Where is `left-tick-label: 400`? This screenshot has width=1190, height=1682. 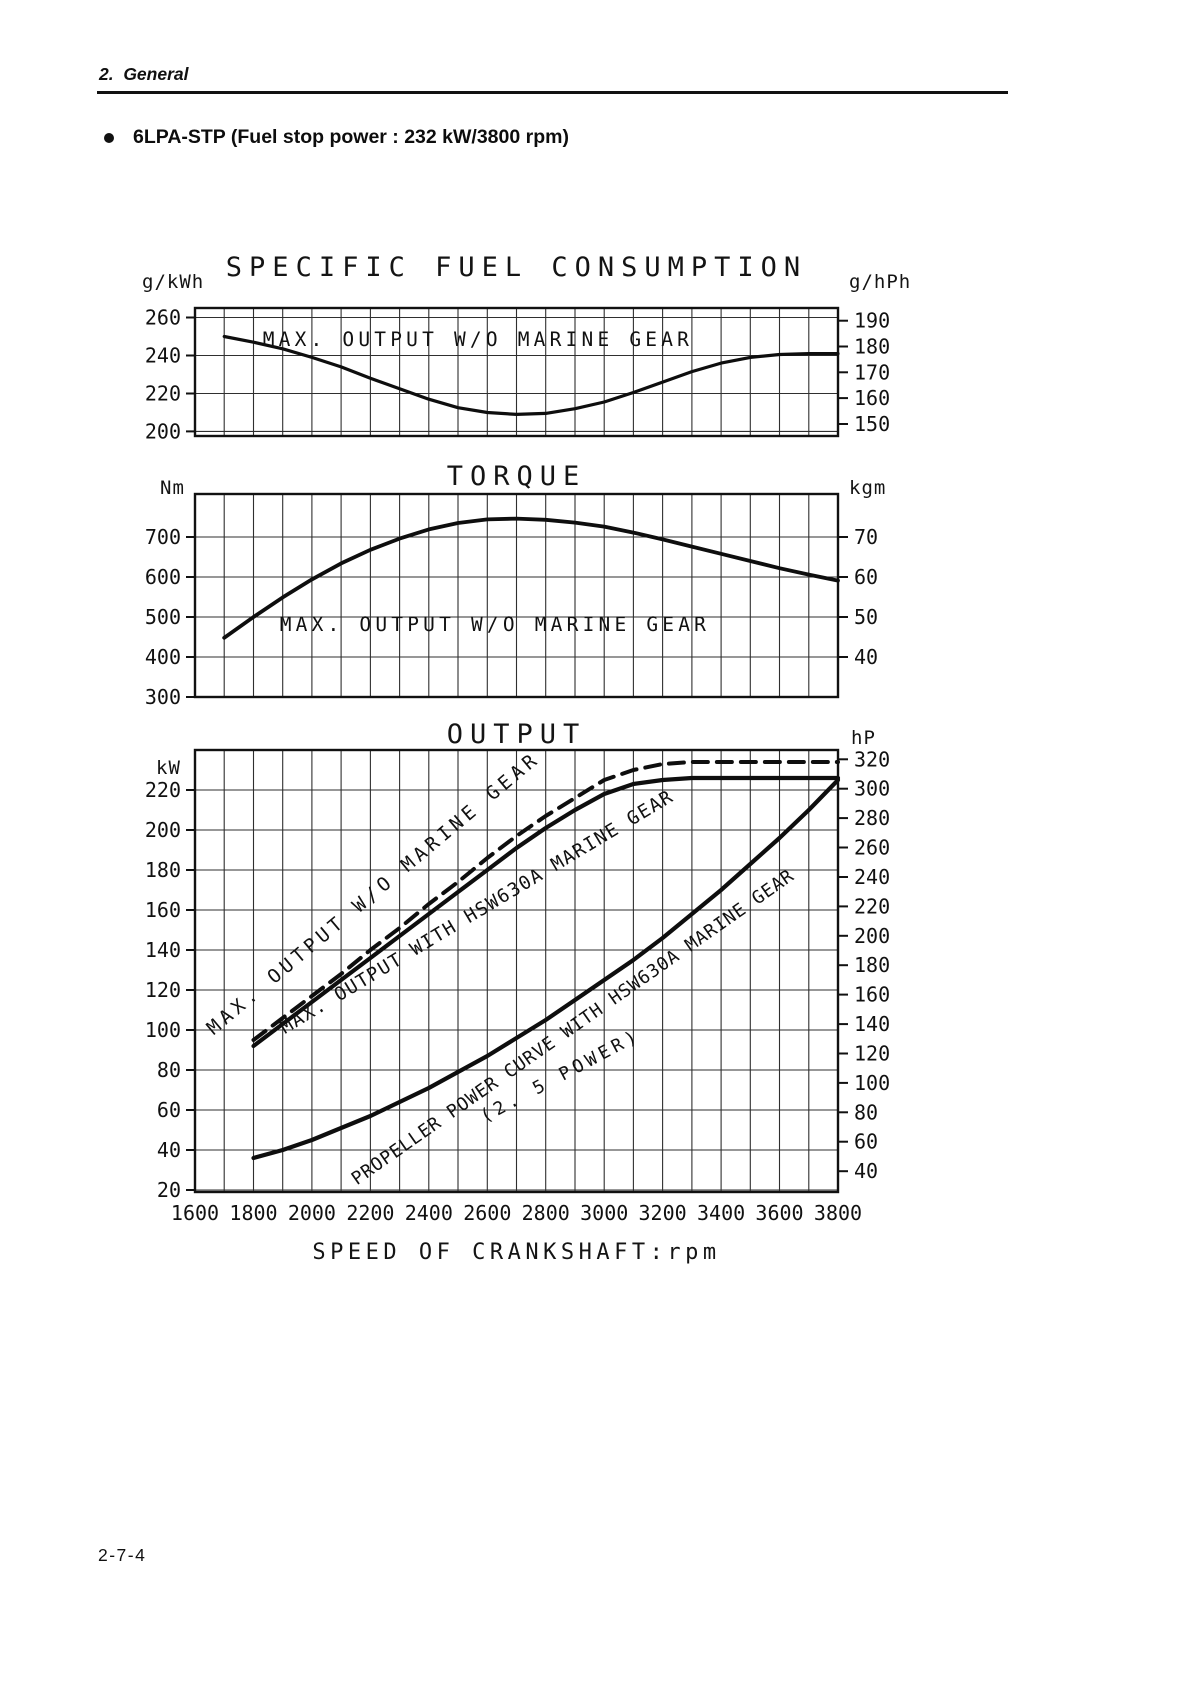 left-tick-label: 400 is located at coordinates (163, 657).